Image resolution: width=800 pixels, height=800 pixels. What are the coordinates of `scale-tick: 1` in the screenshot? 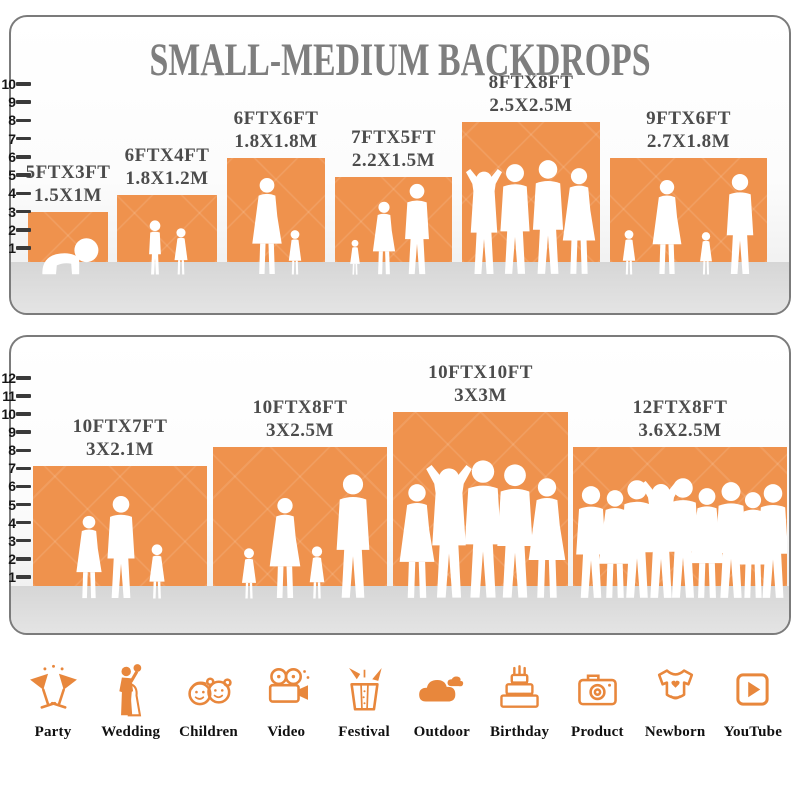 It's located at (15, 577).